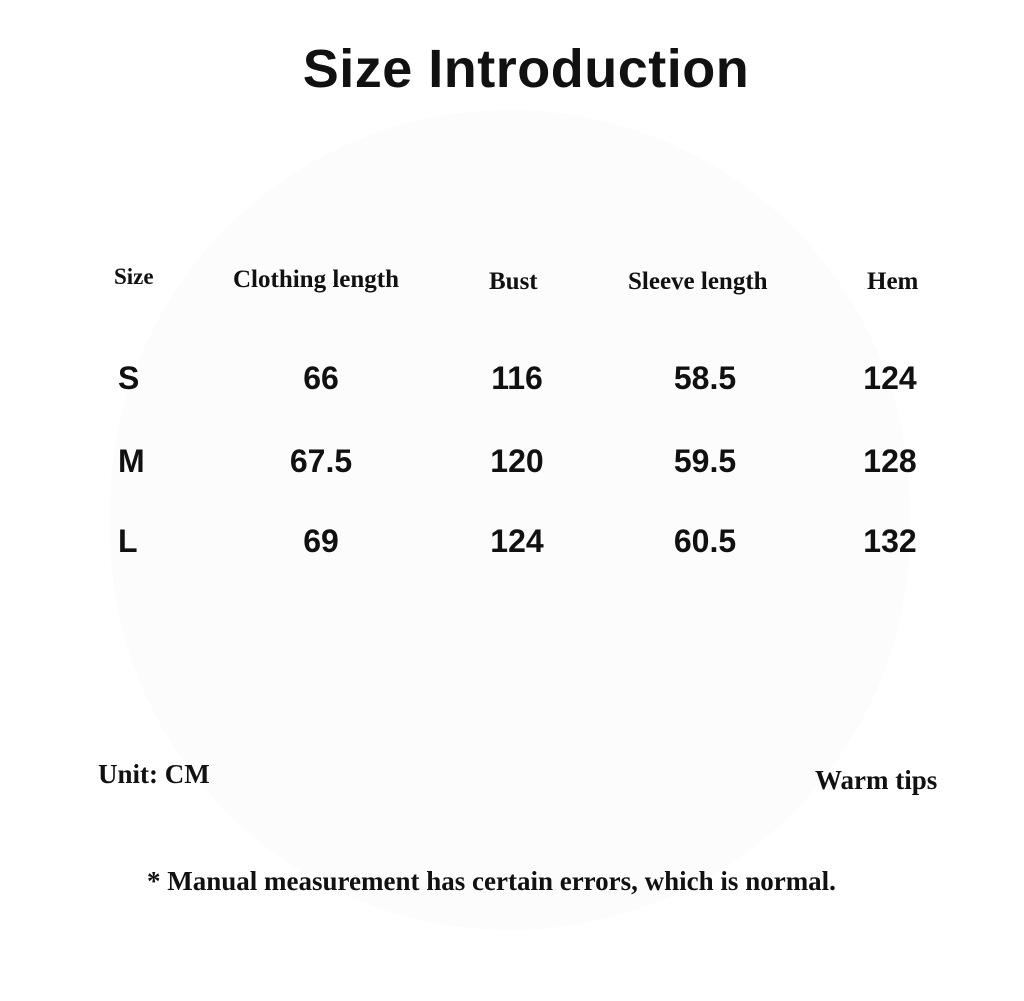 Image resolution: width=1024 pixels, height=1001 pixels. What do you see at coordinates (705, 461) in the screenshot?
I see `sleeve-length-cell: 59.5` at bounding box center [705, 461].